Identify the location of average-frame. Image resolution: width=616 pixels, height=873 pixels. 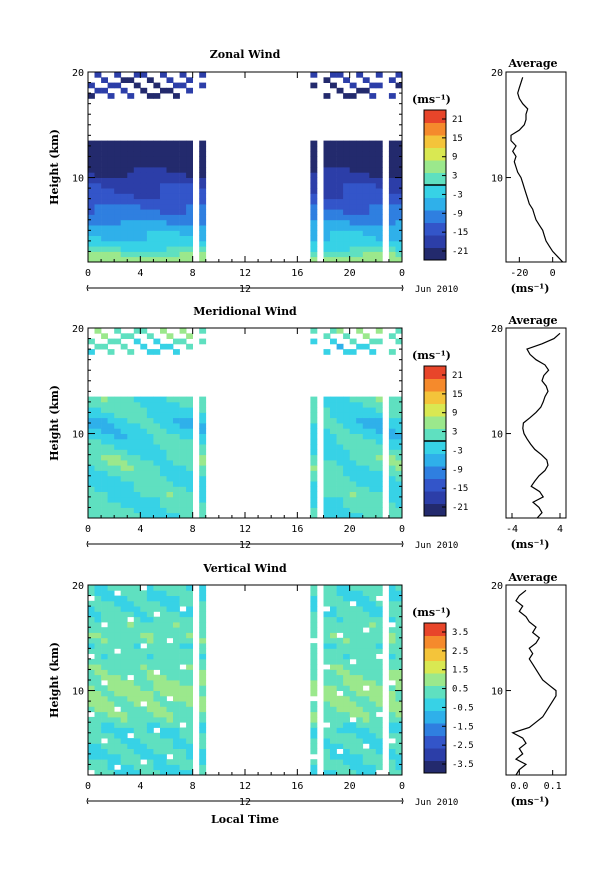
(536, 423).